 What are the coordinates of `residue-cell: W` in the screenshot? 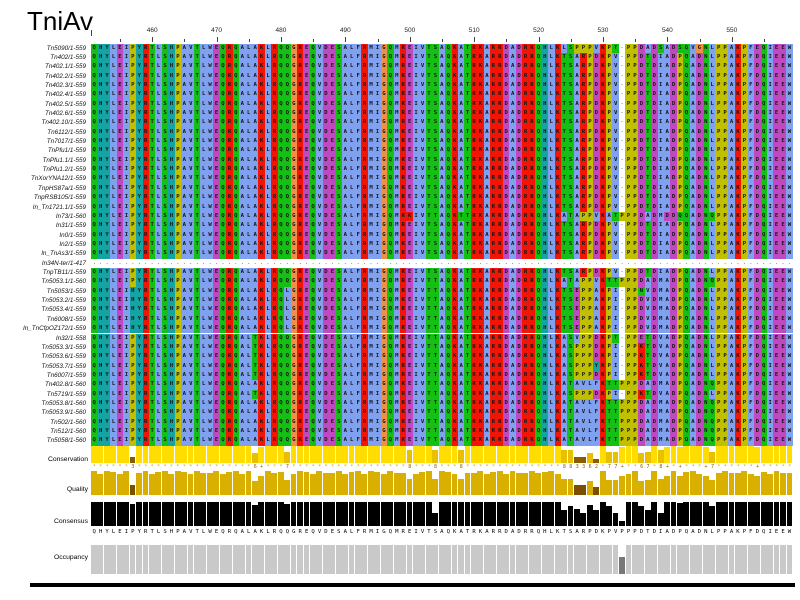 It's located at (210, 160).